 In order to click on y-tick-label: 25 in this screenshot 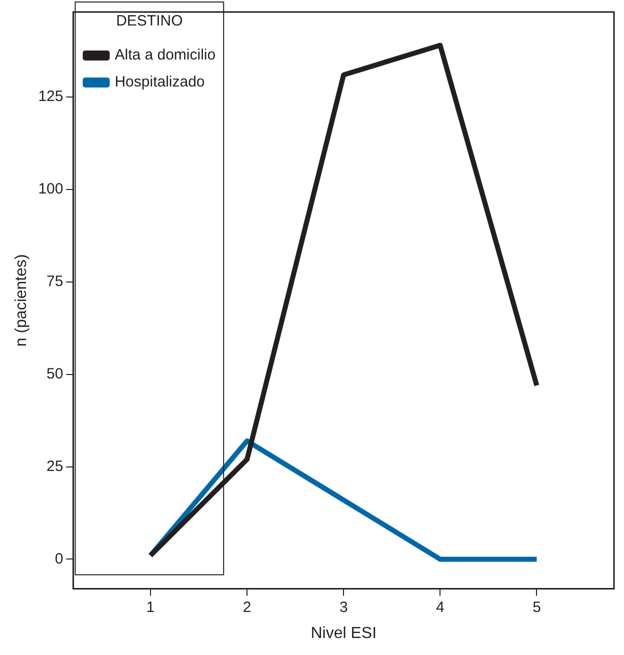, I will do `click(55, 466)`.